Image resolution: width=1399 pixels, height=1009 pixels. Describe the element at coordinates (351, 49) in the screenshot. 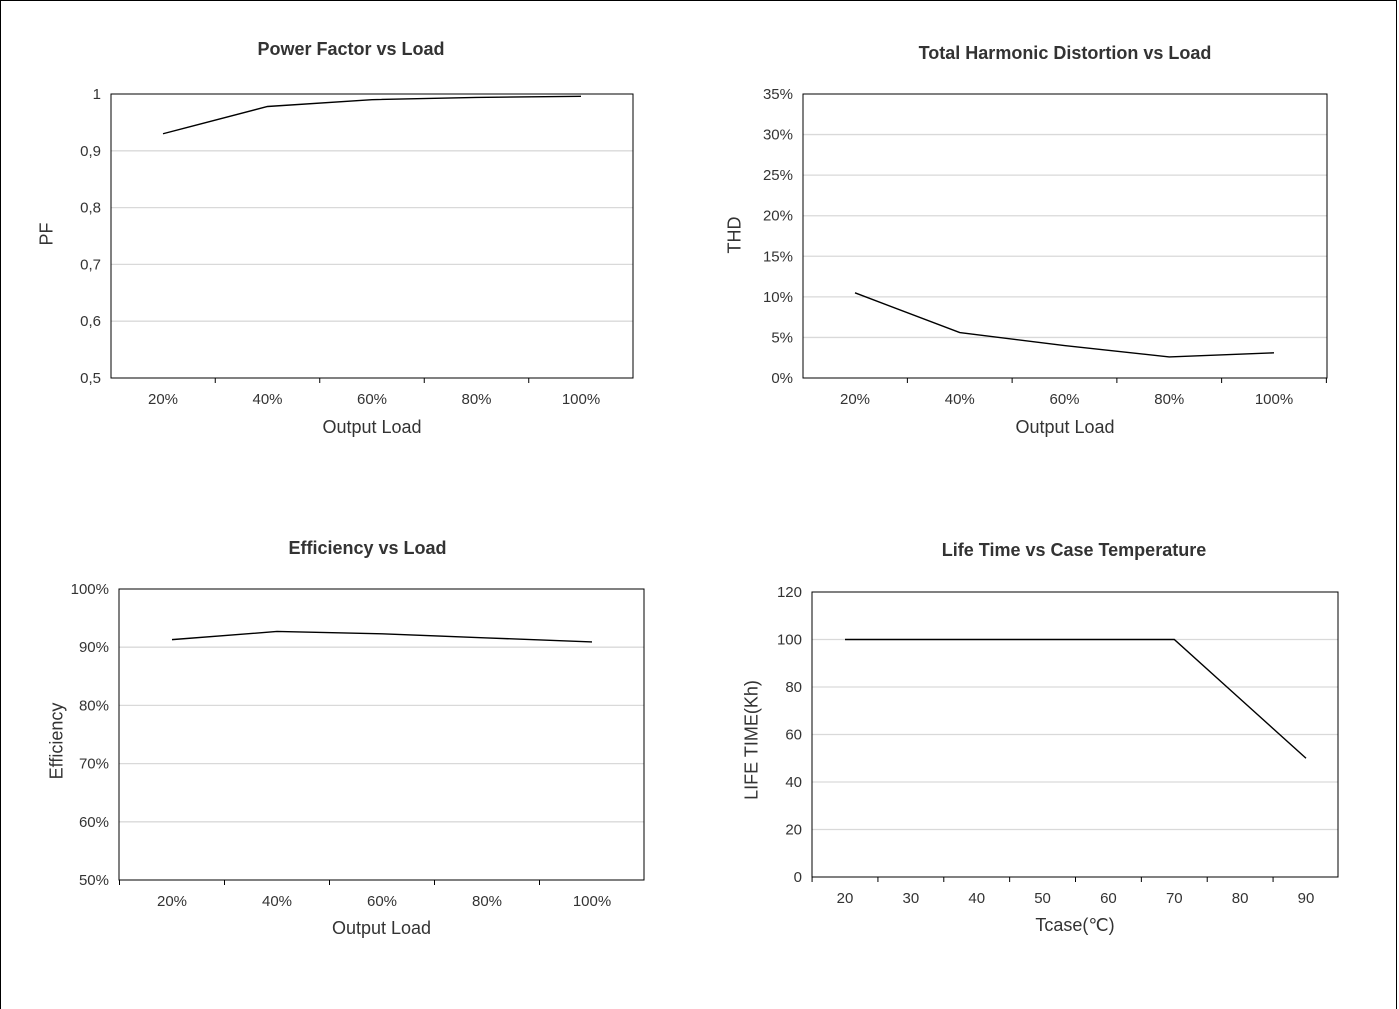

I see `pf-chart-title: Power Factor vs Load` at that location.